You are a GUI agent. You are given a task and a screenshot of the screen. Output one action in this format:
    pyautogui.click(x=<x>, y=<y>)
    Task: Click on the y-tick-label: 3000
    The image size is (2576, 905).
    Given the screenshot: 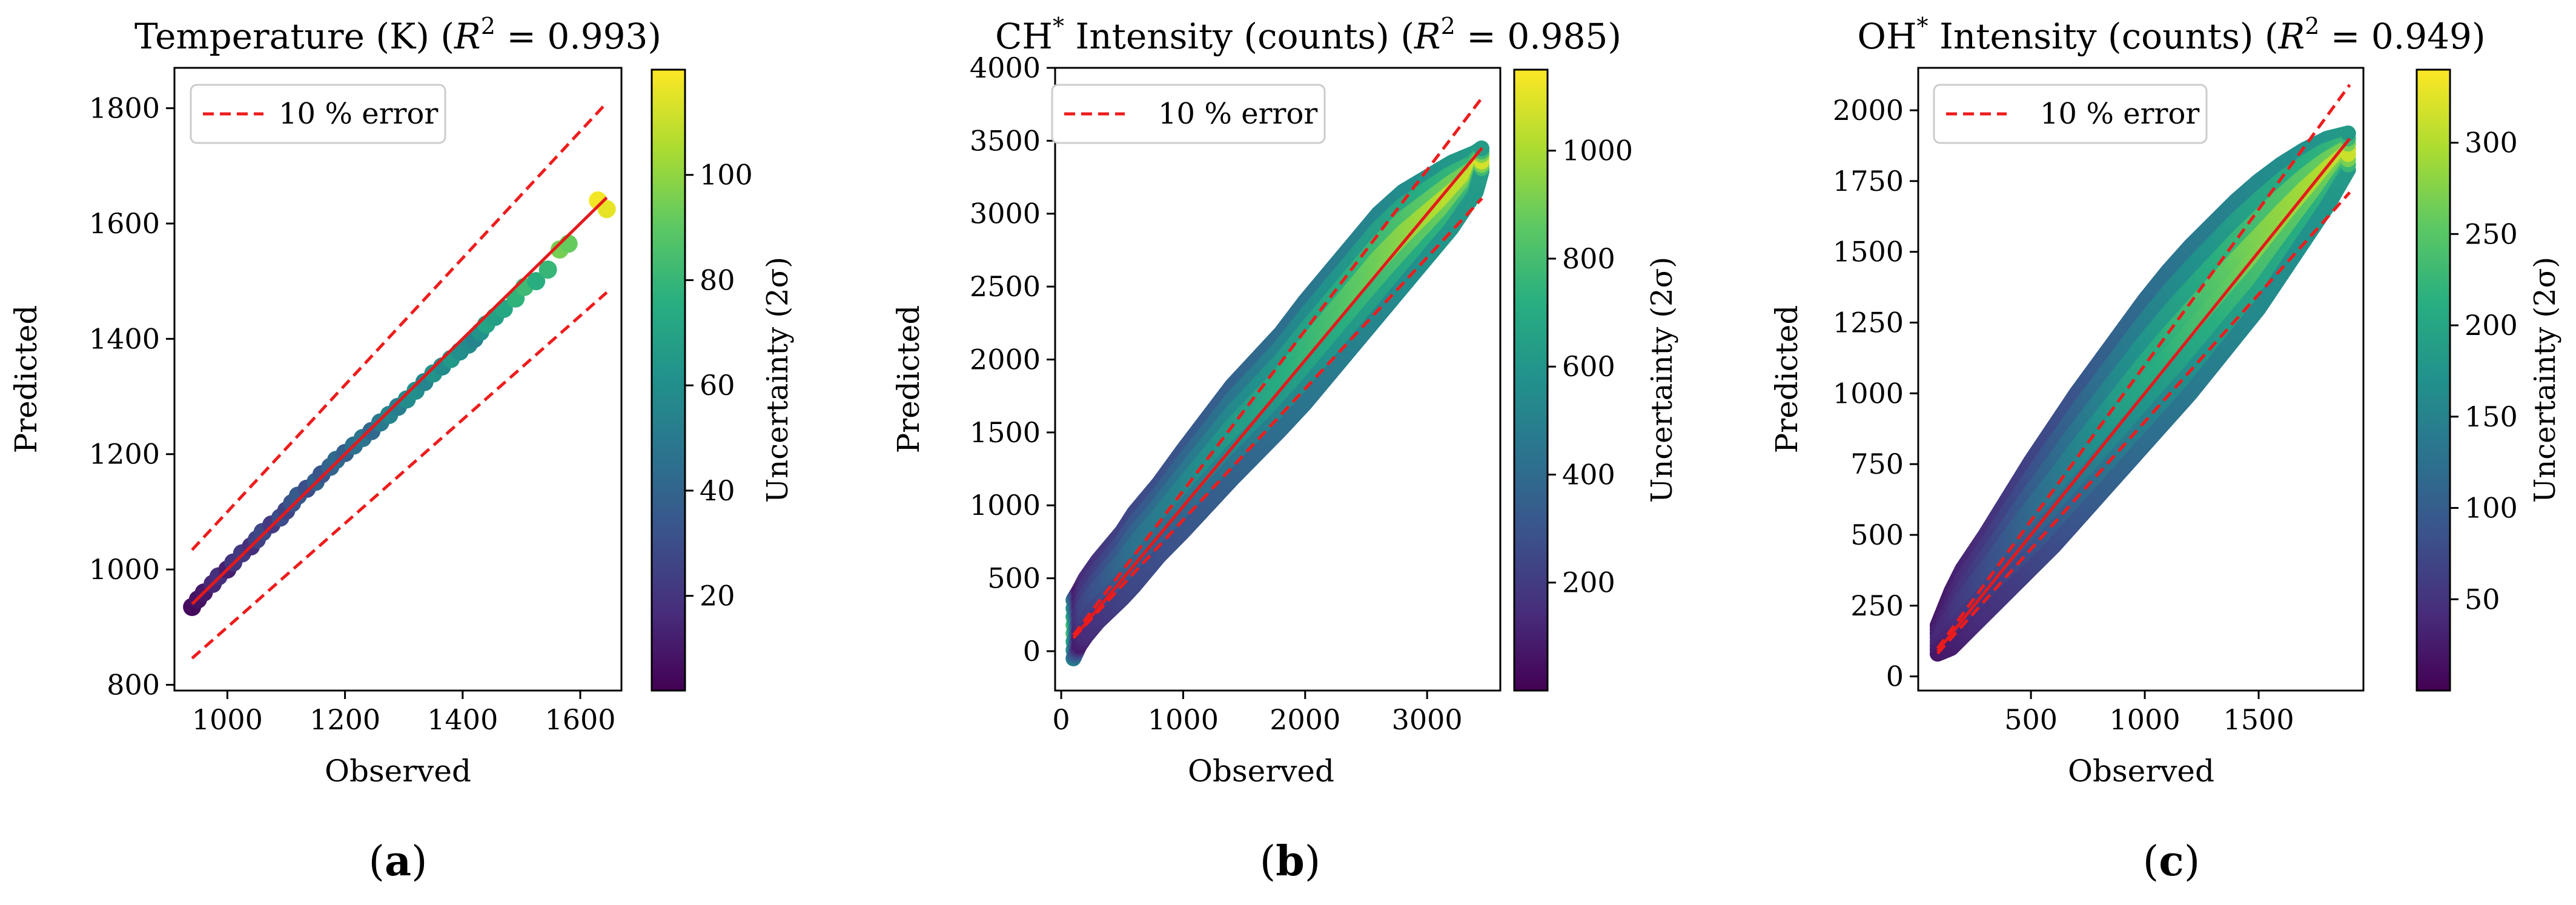 What is the action you would take?
    pyautogui.click(x=1005, y=213)
    